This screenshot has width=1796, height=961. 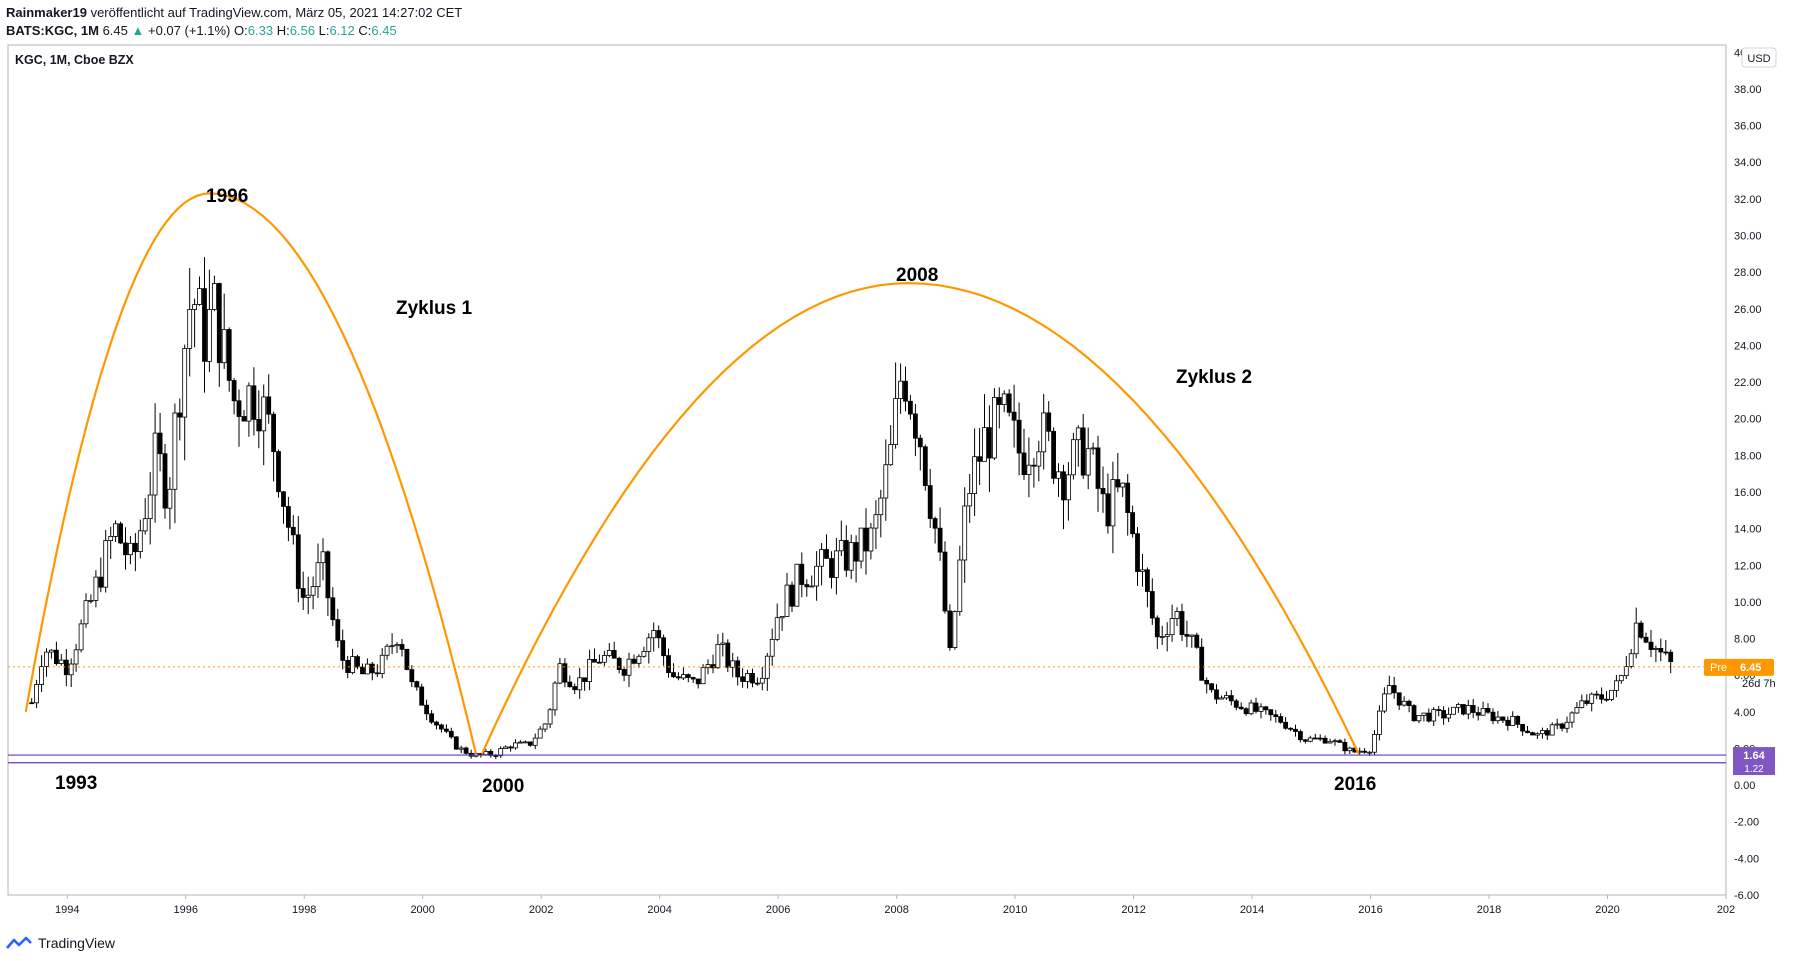 What do you see at coordinates (503, 786) in the screenshot?
I see `label-2000: 2000` at bounding box center [503, 786].